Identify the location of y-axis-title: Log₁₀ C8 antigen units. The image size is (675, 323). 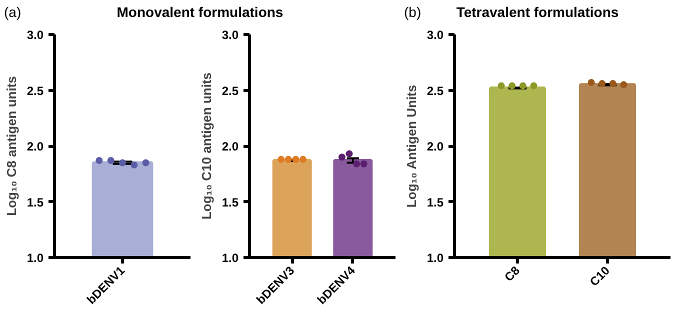
(11, 146).